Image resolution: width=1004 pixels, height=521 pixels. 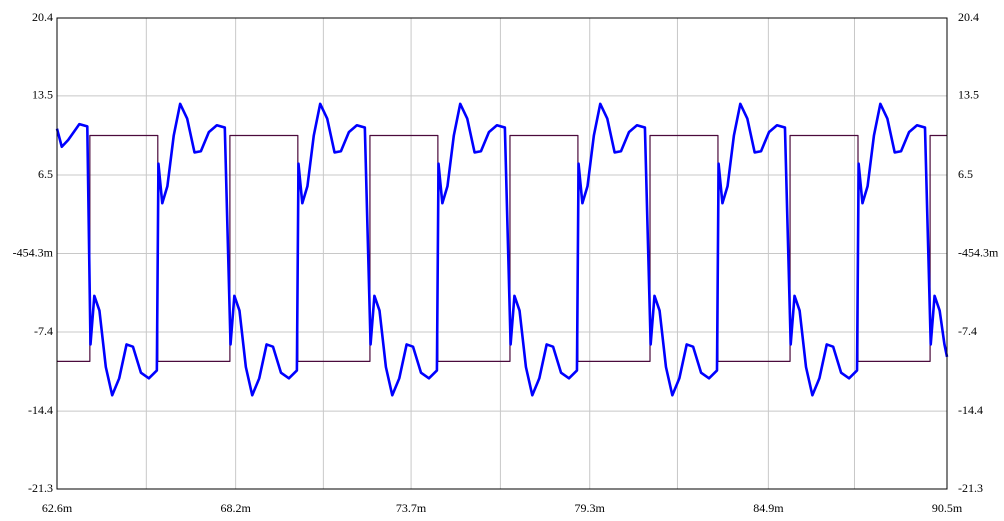 What do you see at coordinates (970, 488) in the screenshot?
I see `y-tick-label-right: -21.3` at bounding box center [970, 488].